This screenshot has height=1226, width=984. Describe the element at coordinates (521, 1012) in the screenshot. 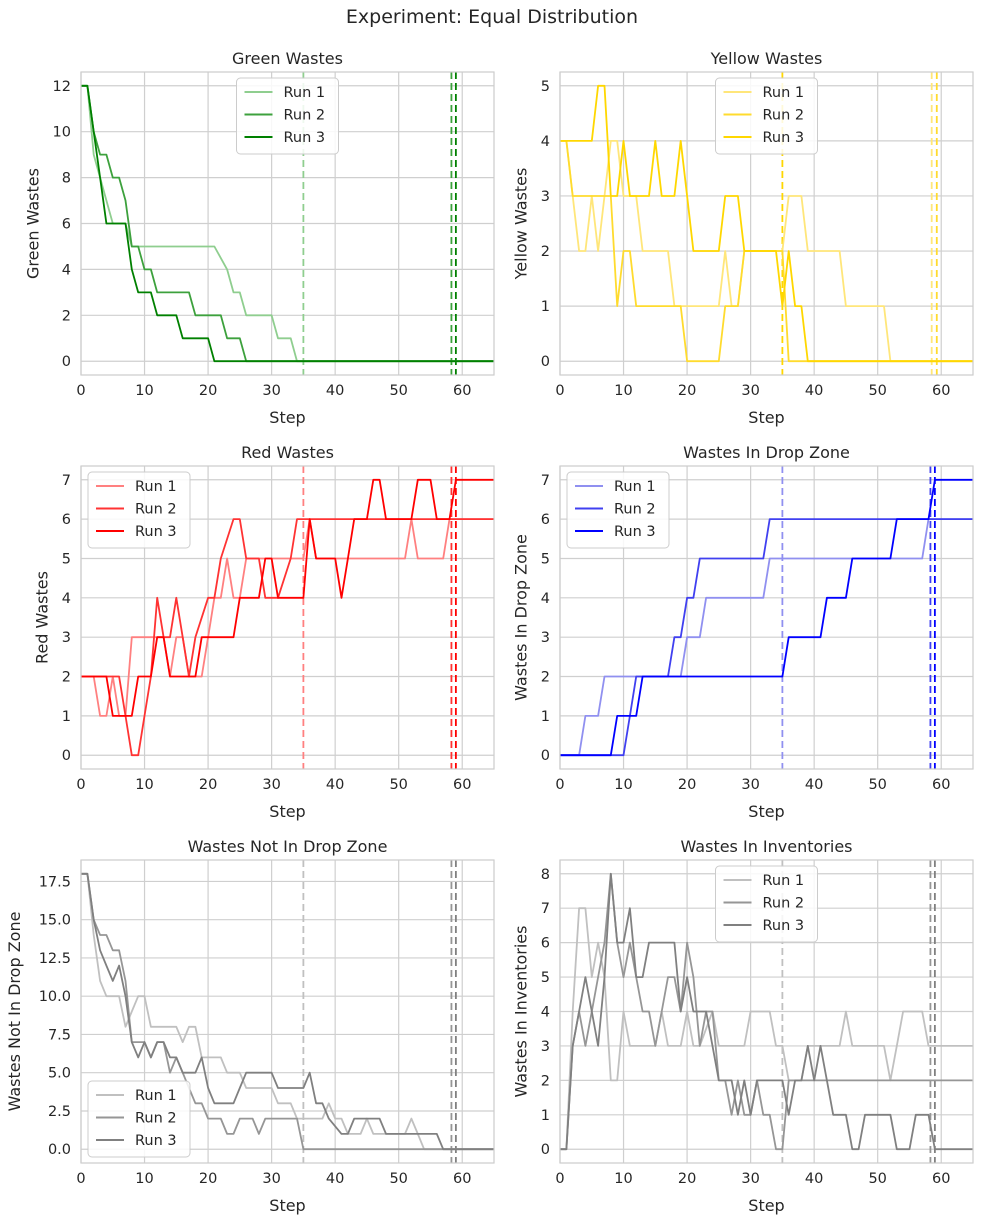

I see `y-axis-label: Wastes In Inventories` at that location.